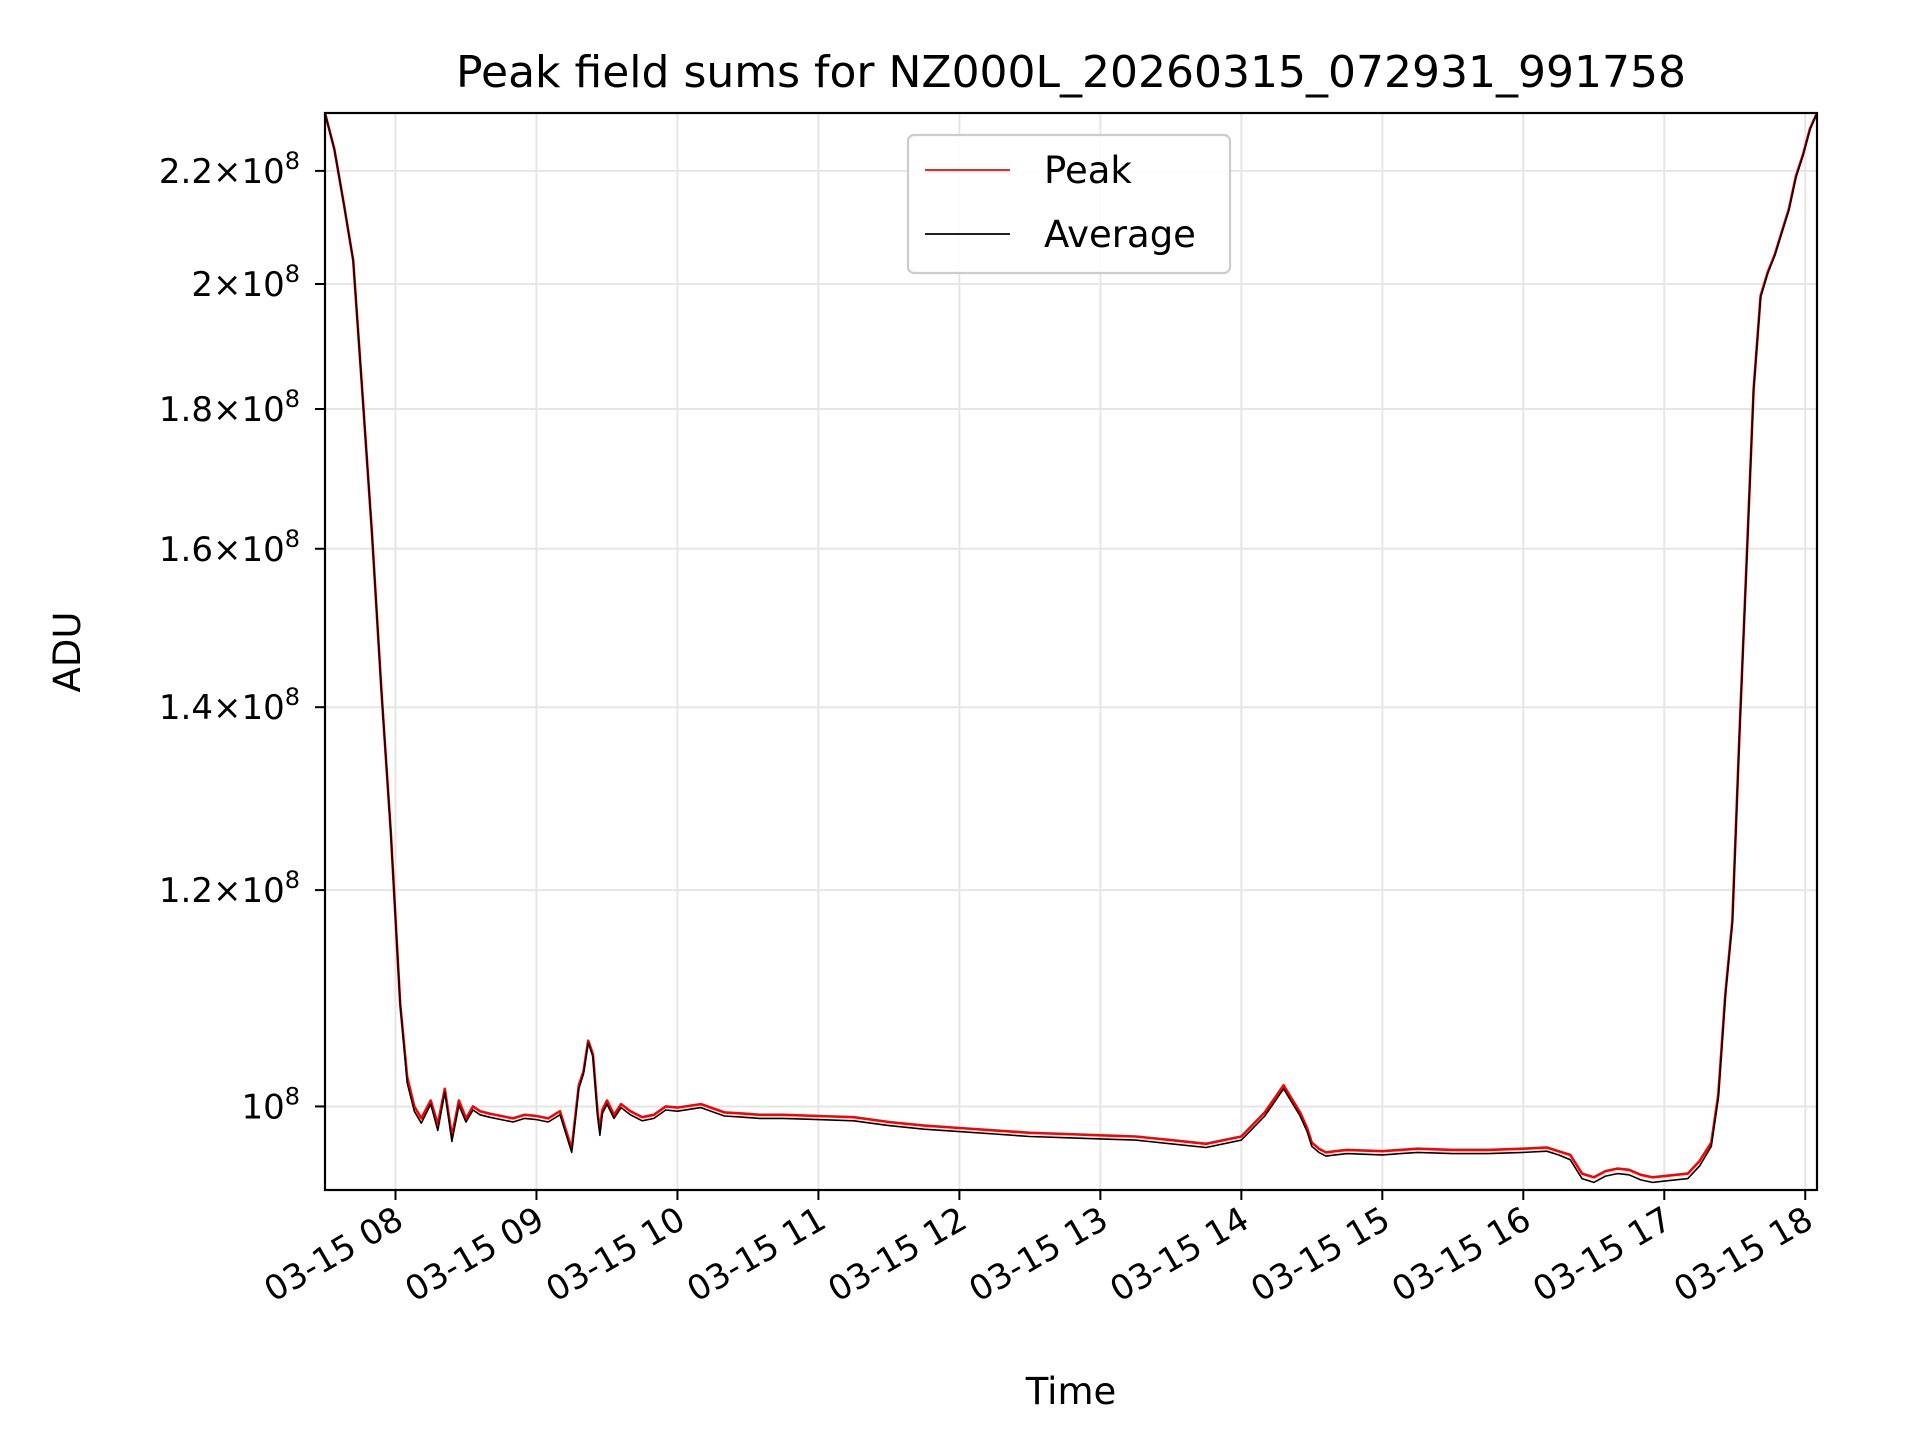 The image size is (1920, 1440). What do you see at coordinates (229, 705) in the screenshot?
I see `y-tick-label: 1.4×108` at bounding box center [229, 705].